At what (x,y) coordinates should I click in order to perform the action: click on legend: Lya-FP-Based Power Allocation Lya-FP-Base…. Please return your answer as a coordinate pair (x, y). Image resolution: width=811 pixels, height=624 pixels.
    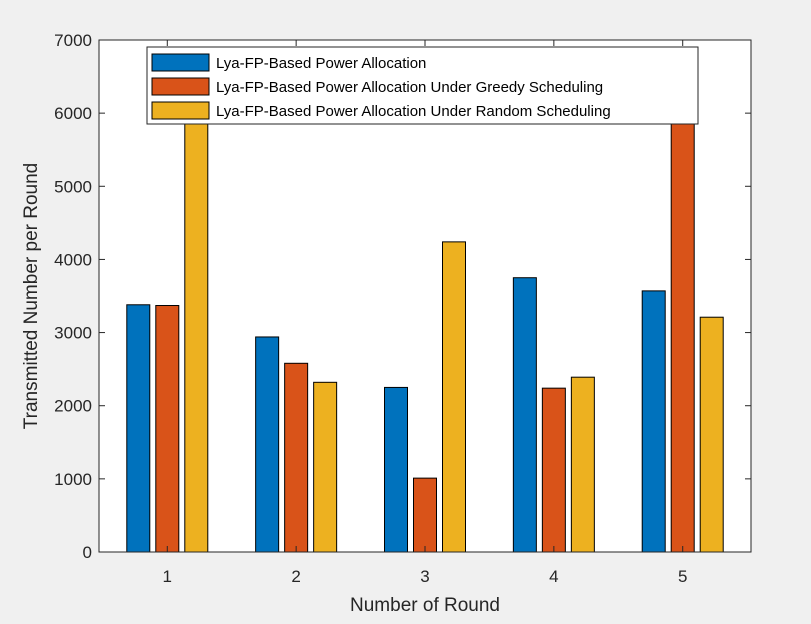
    Looking at the image, I should click on (422, 85).